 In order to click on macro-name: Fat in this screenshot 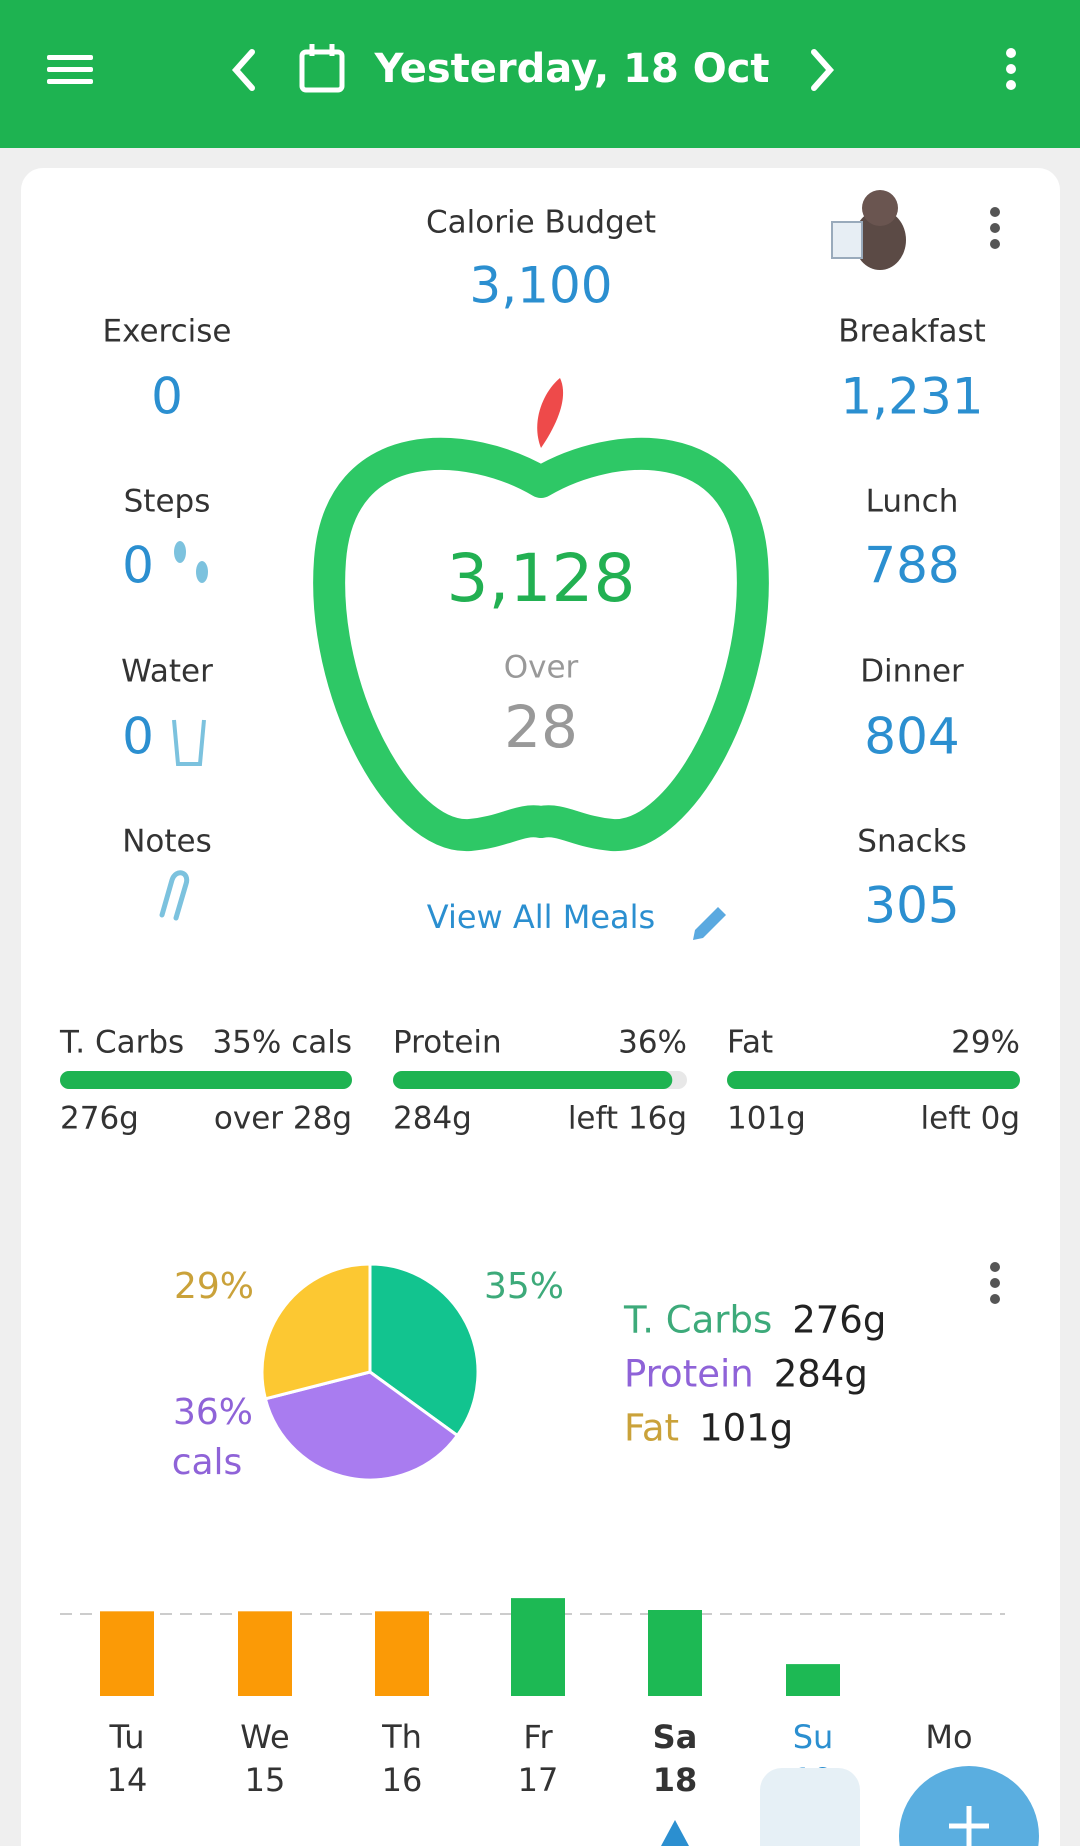, I will do `click(750, 1043)`.